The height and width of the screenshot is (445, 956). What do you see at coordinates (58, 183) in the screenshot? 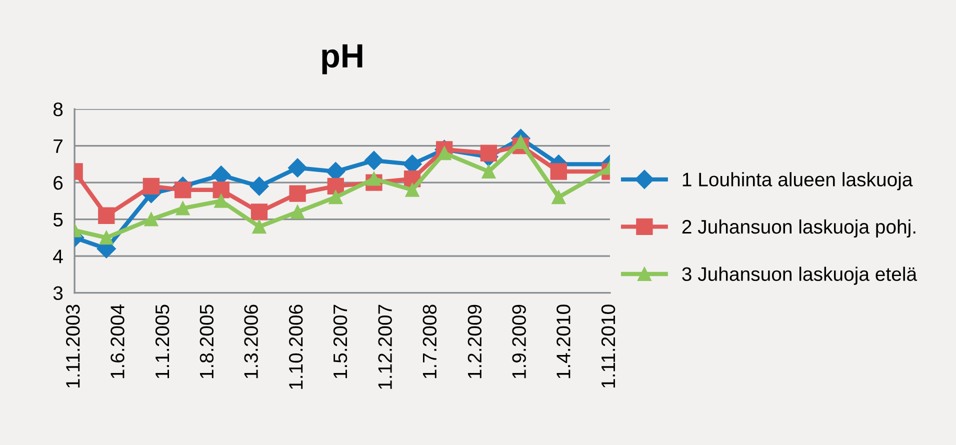
I see `y-tick-label: 6` at bounding box center [58, 183].